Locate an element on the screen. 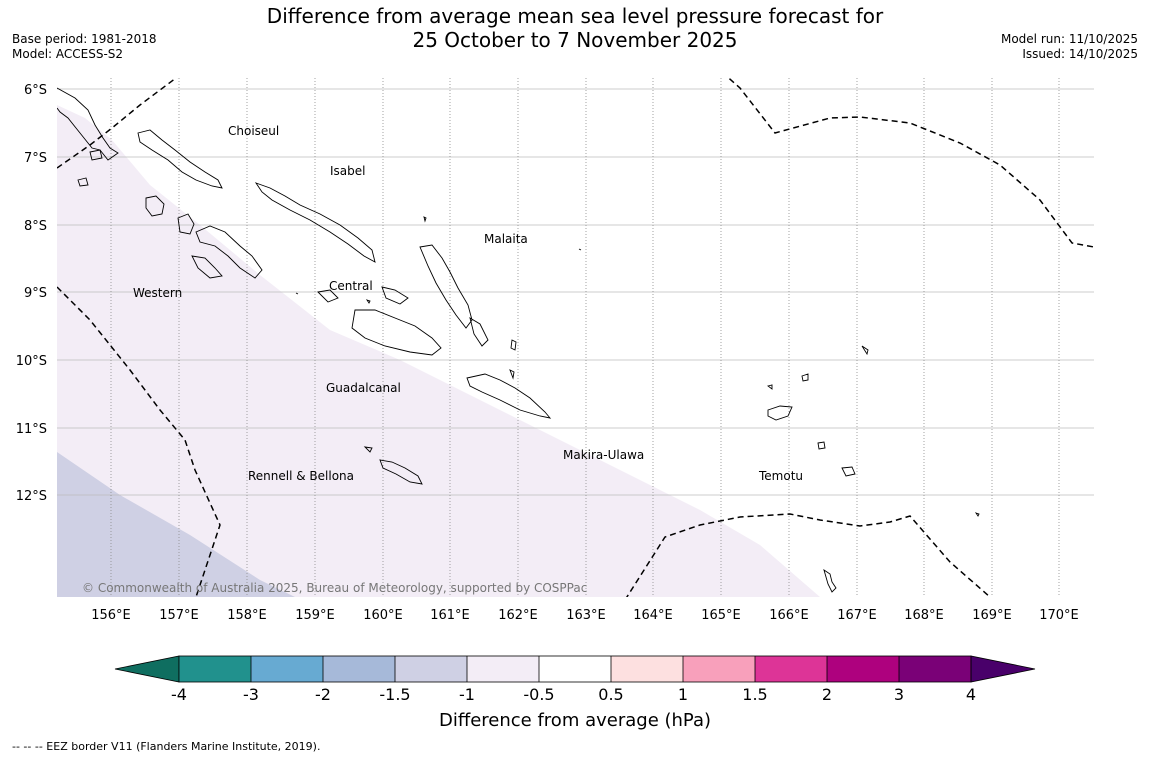 The width and height of the screenshot is (1150, 758). lon-label: 170°E is located at coordinates (1059, 615).